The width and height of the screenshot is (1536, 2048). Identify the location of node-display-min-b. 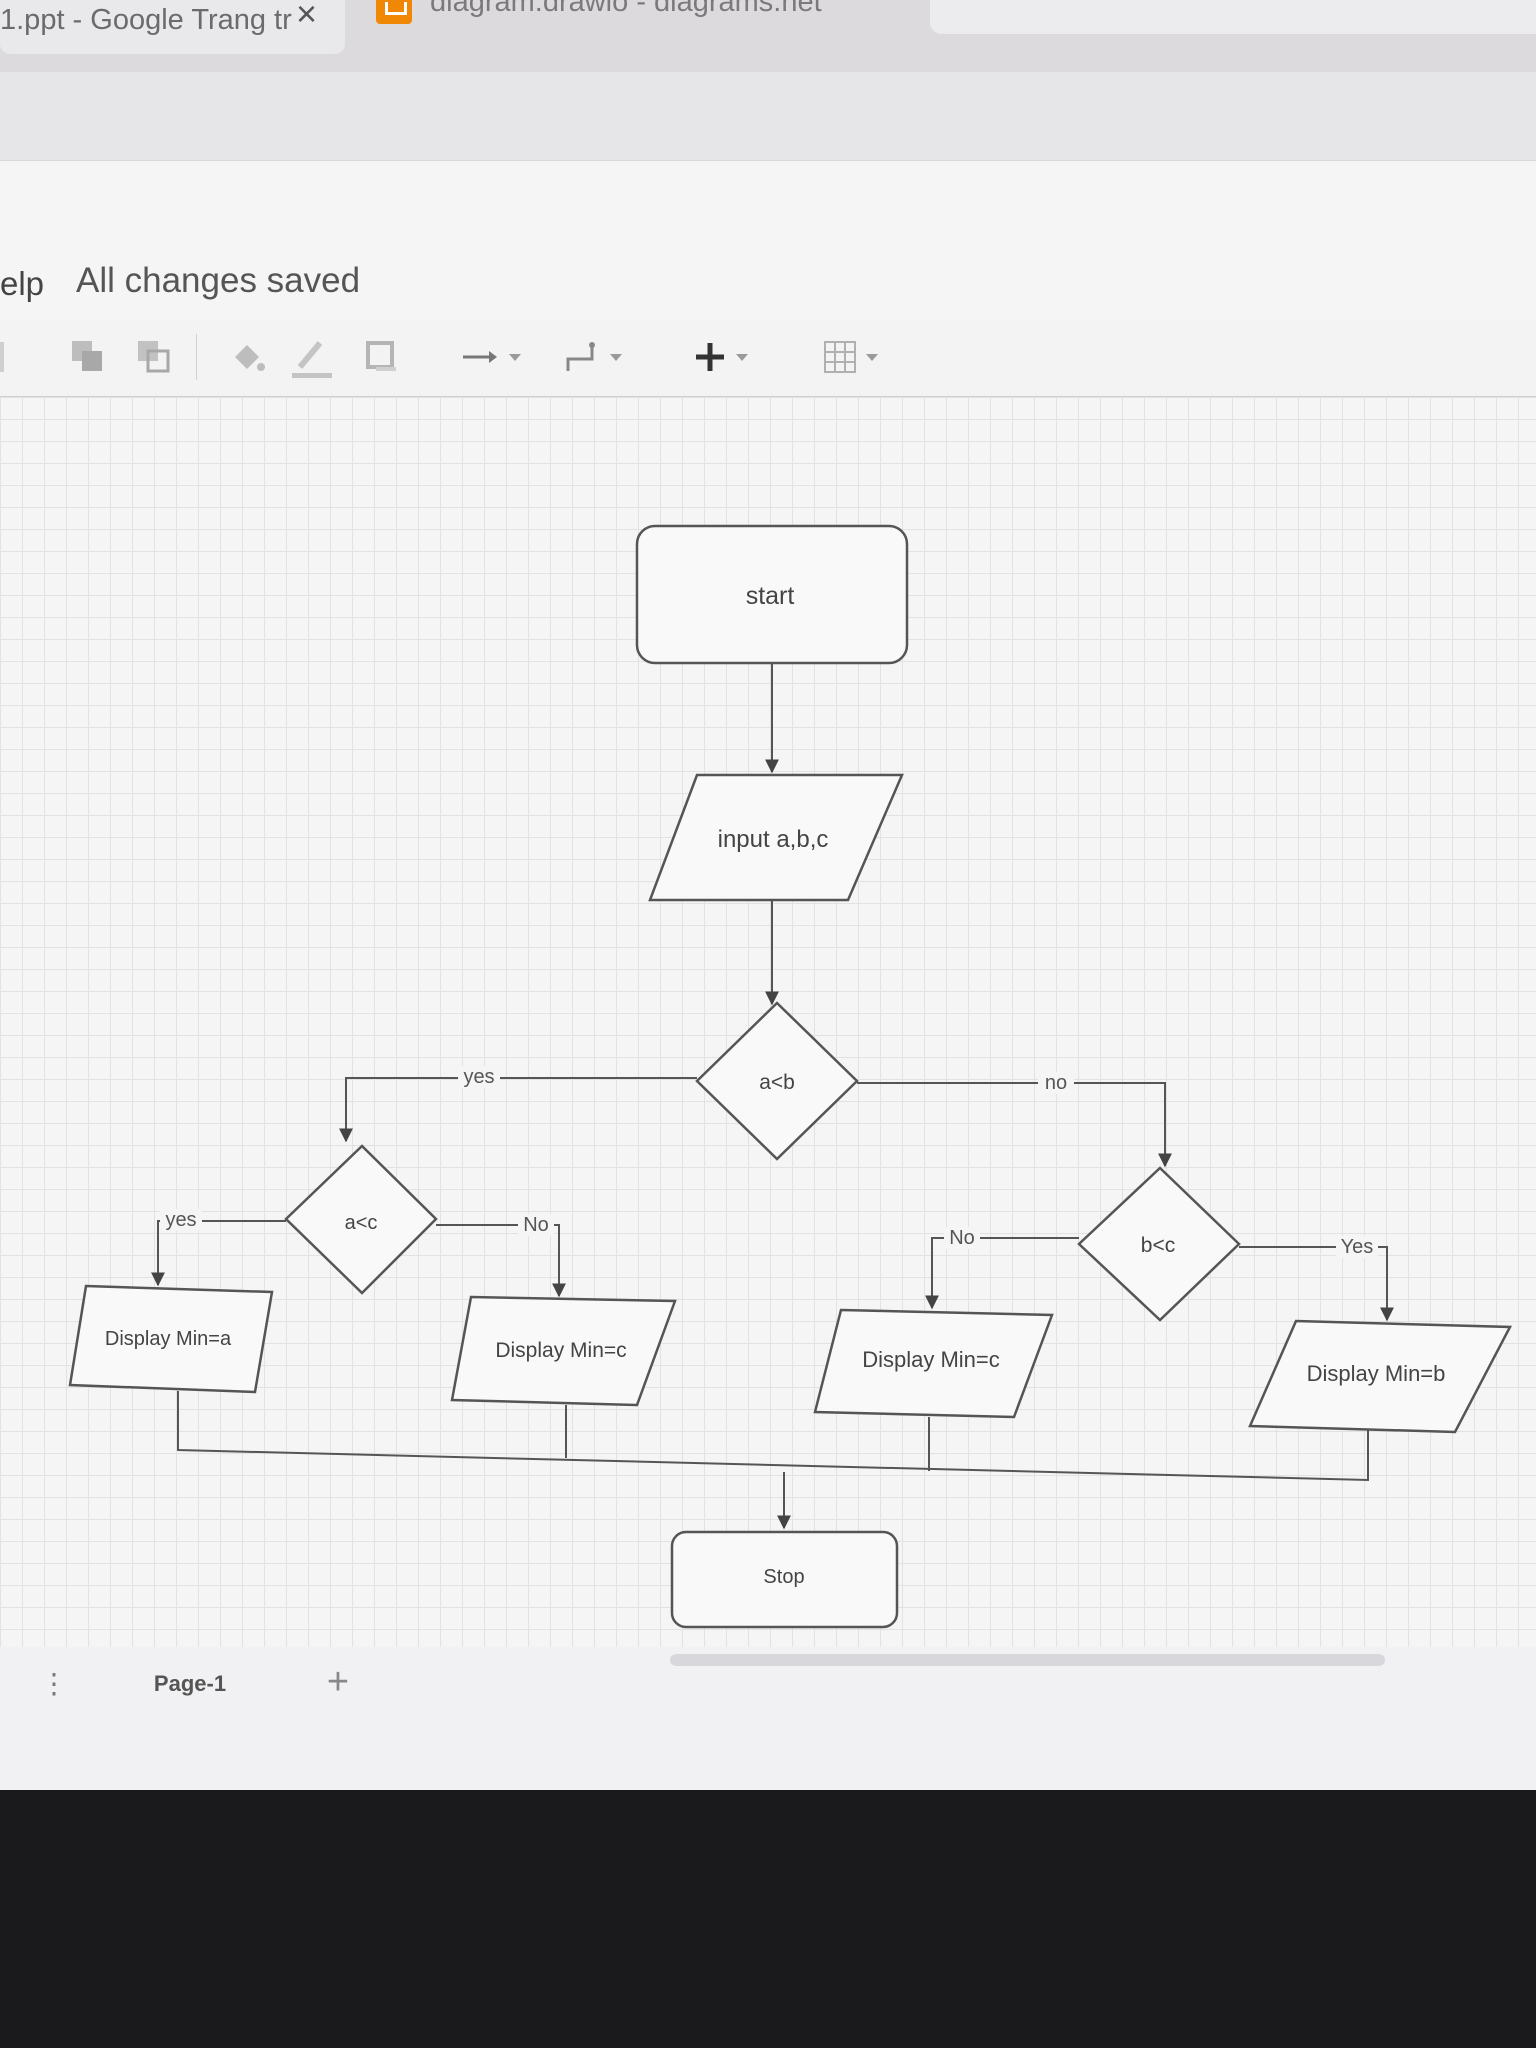
(1380, 1376).